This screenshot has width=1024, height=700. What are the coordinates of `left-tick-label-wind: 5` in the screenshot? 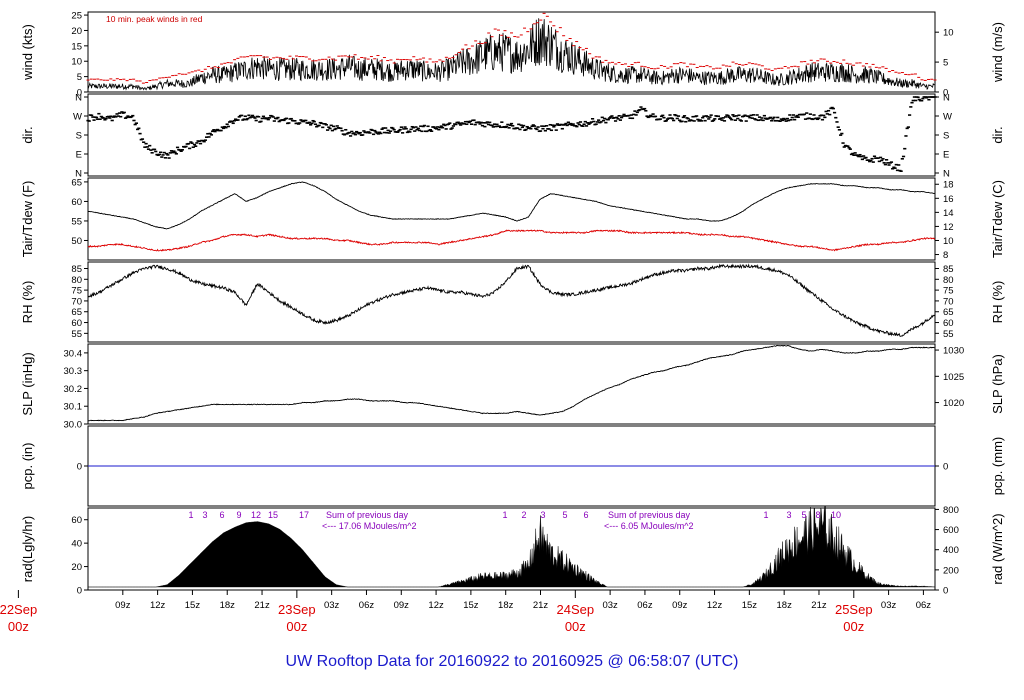 It's located at (79, 77).